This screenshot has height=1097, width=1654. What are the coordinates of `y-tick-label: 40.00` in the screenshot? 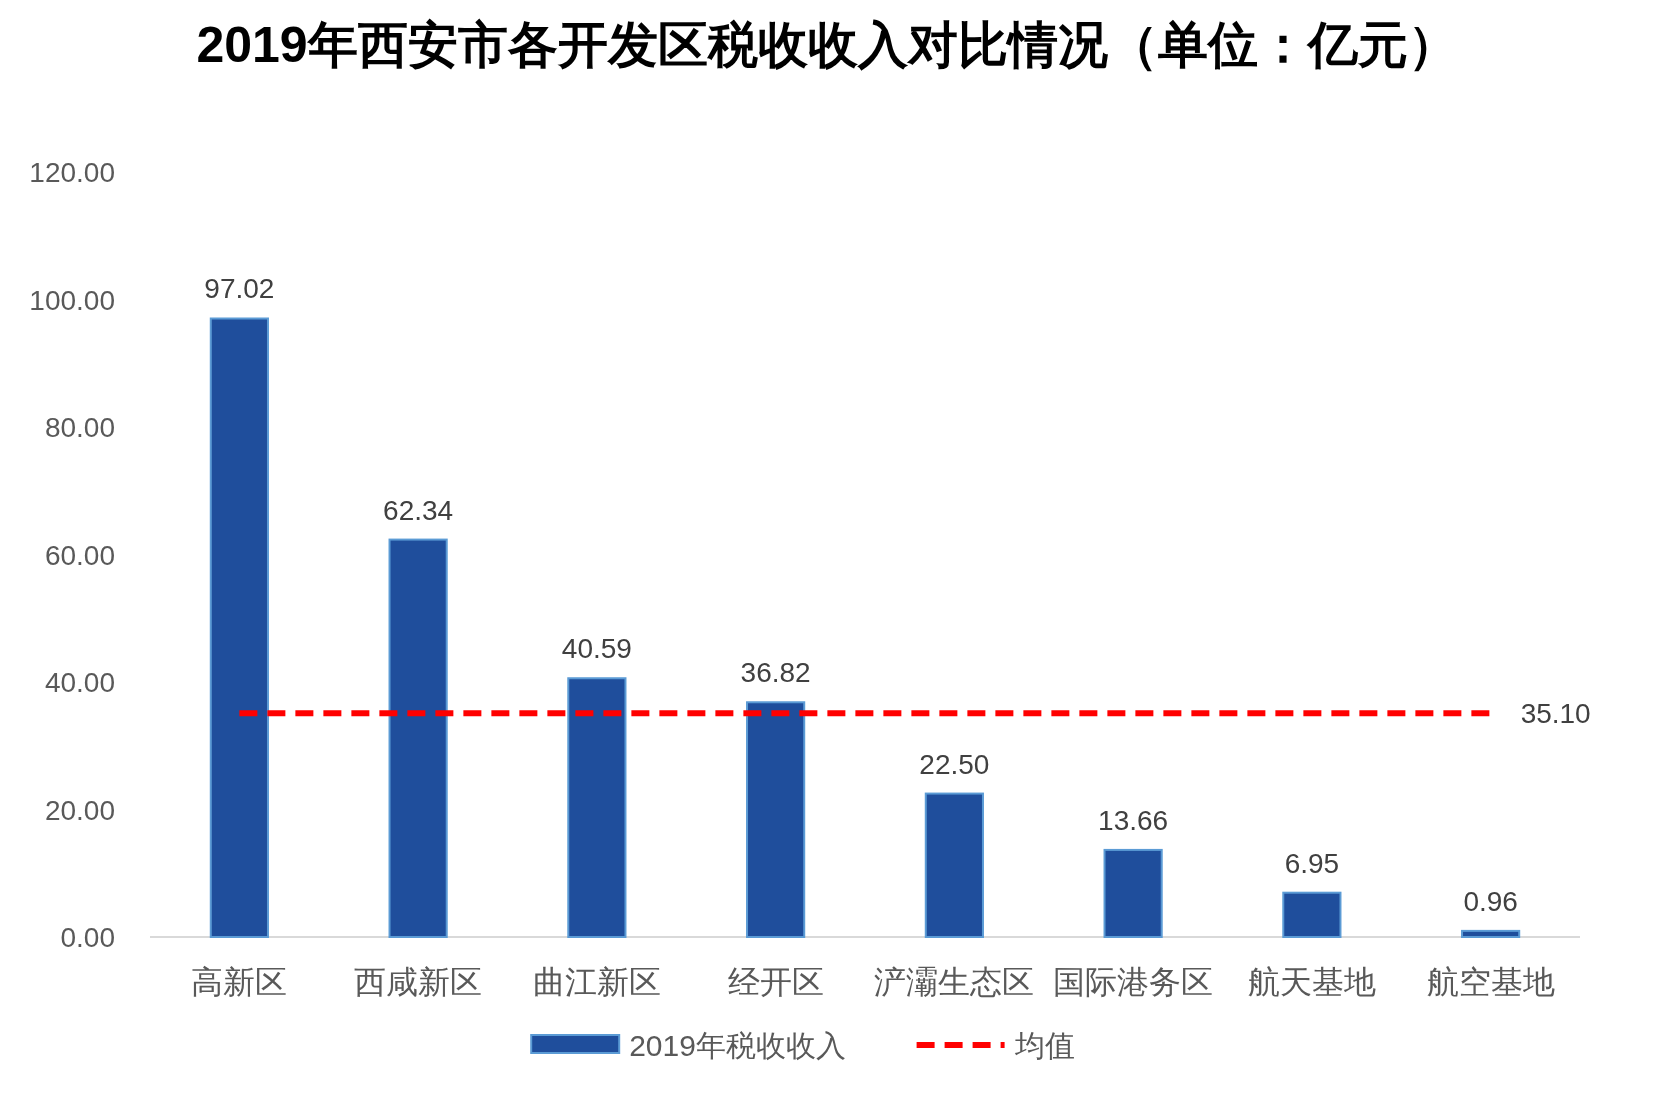 It's located at (79, 682).